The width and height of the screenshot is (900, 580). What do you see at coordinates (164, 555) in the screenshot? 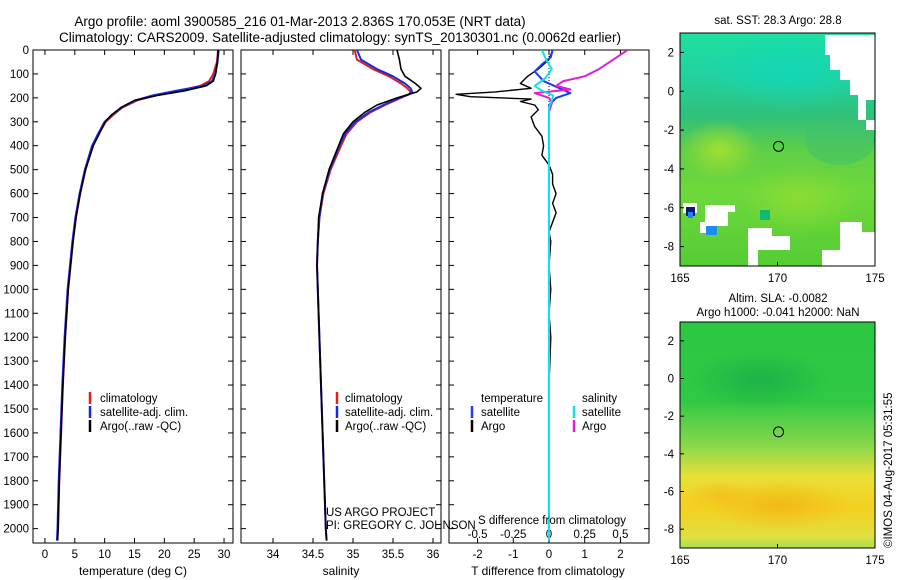
I see `x-tick-label: 20` at bounding box center [164, 555].